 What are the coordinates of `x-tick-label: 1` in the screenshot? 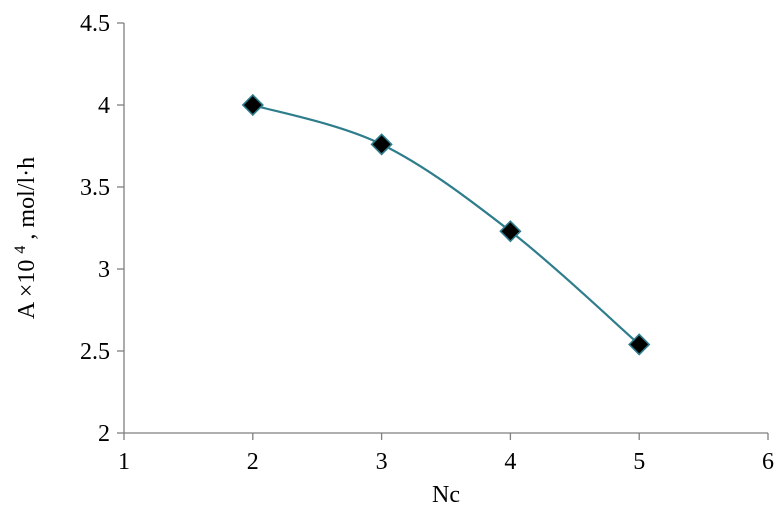 It's located at (124, 462).